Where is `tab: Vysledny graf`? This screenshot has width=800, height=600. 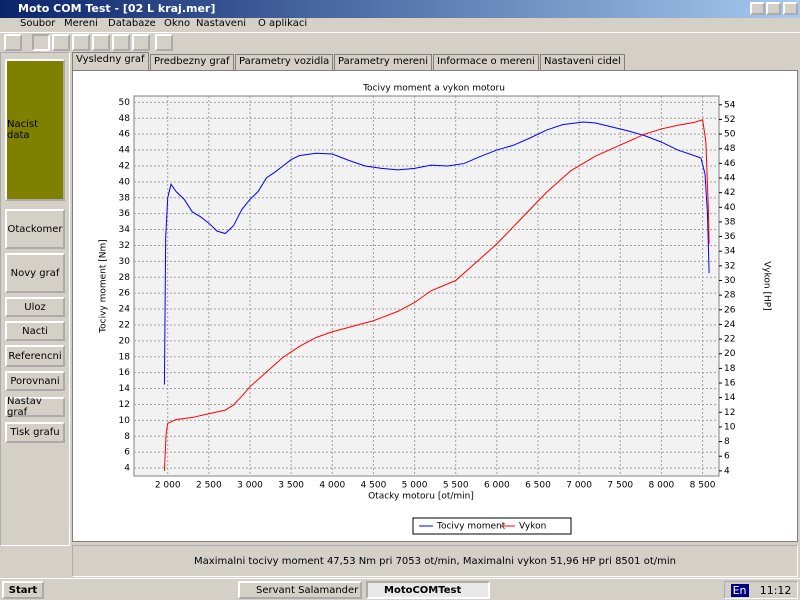
tab: Vysledny graf is located at coordinates (110, 61).